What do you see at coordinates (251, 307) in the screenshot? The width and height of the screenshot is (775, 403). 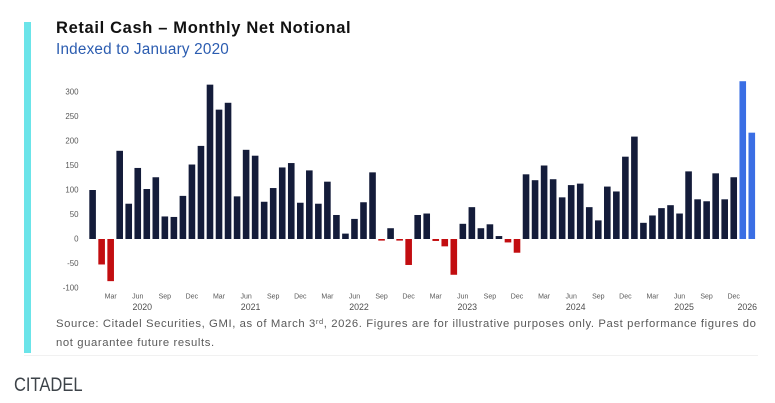 I see `svg-text: 2021` at bounding box center [251, 307].